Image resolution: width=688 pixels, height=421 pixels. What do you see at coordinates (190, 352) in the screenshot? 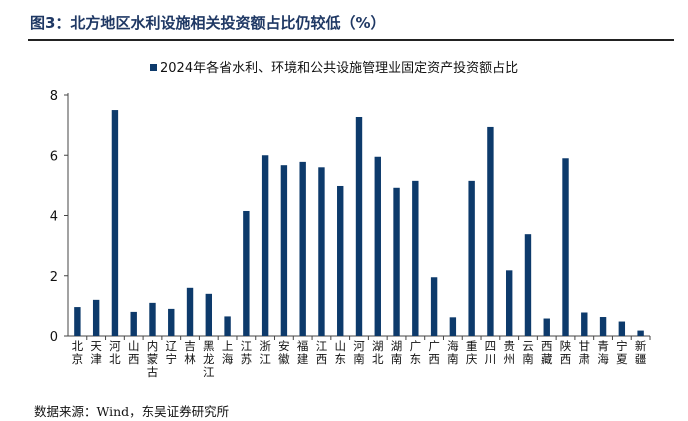
I see `x-tick-label: 吉林` at bounding box center [190, 352].